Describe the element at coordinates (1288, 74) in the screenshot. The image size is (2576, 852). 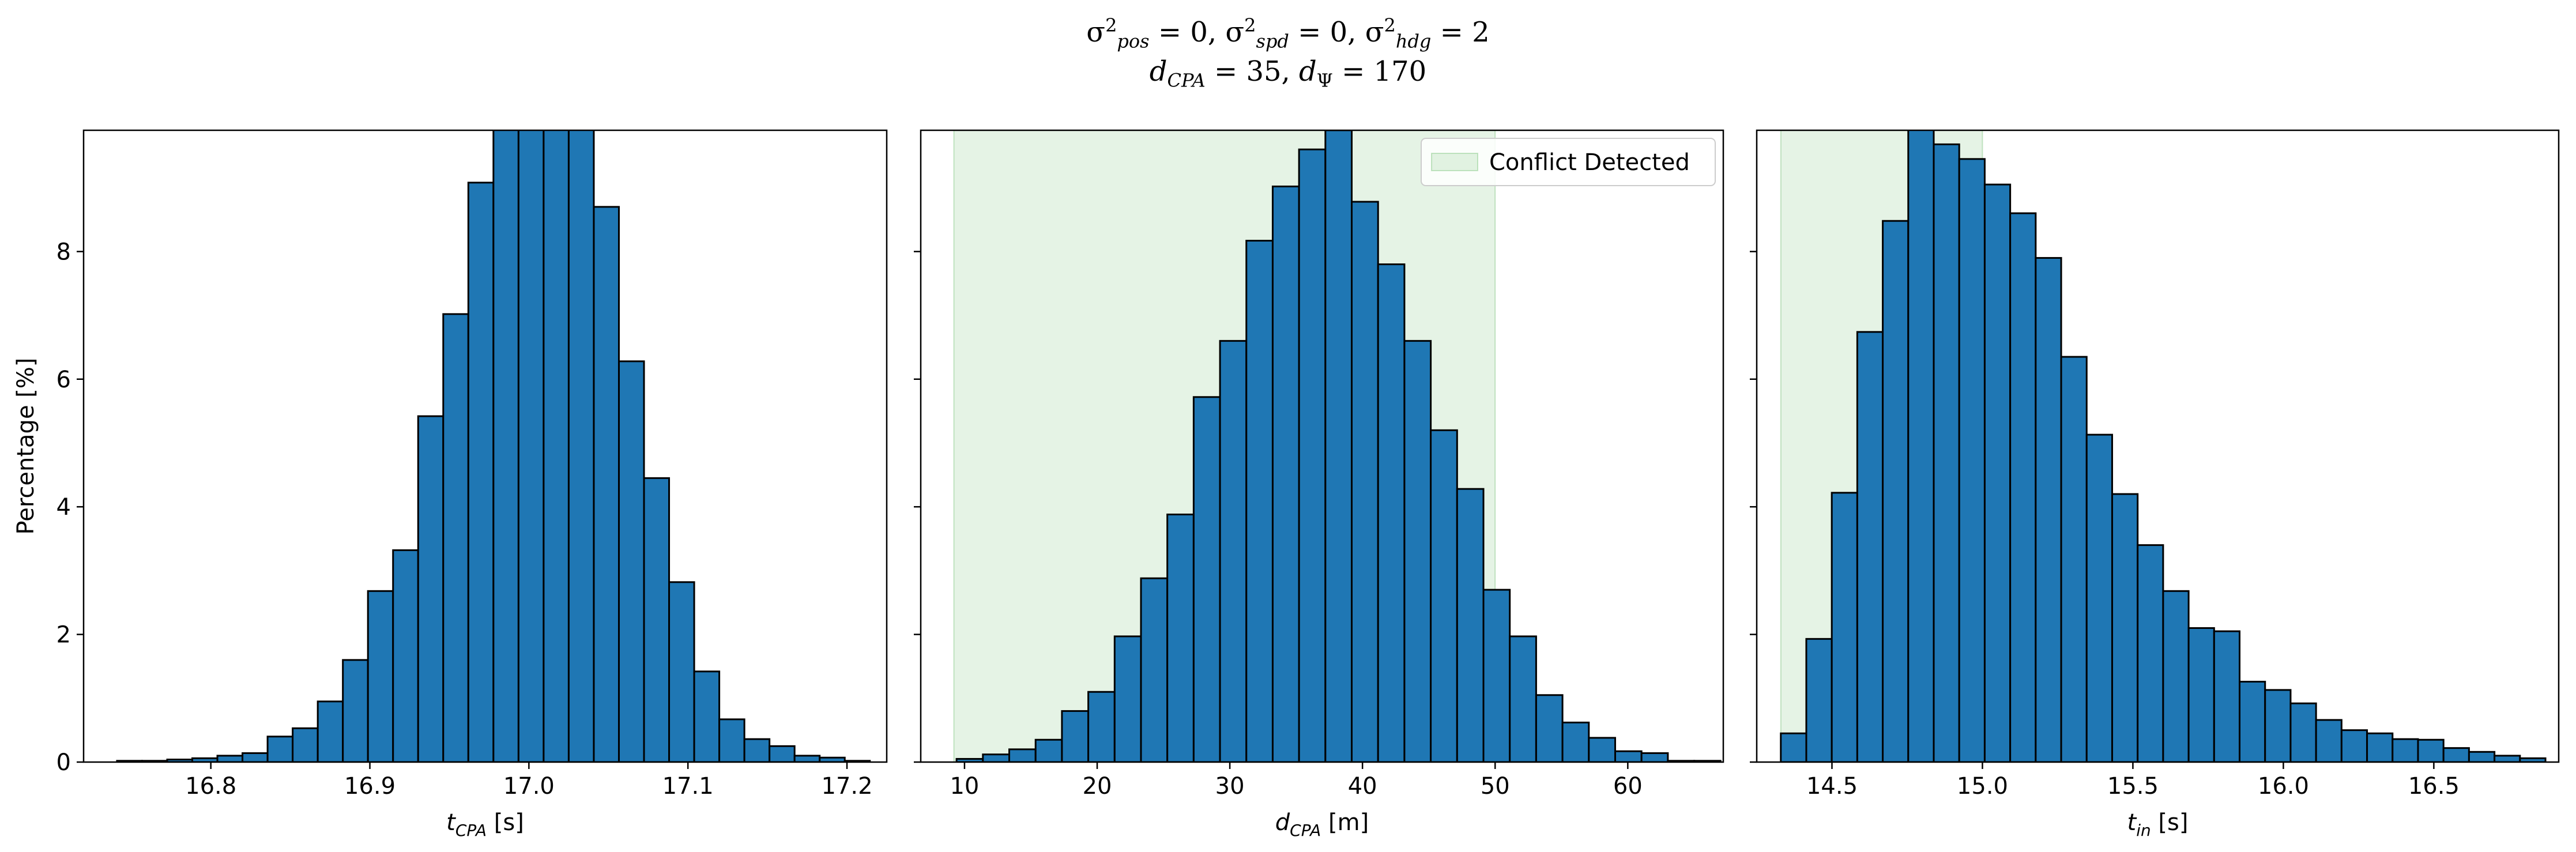
I see `figure-title-line-2: dCPA = 35, dΨ = 170` at that location.